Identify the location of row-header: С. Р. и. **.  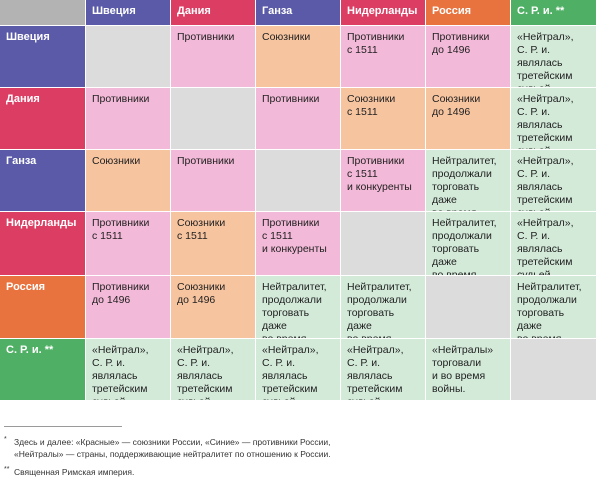
(42, 369).